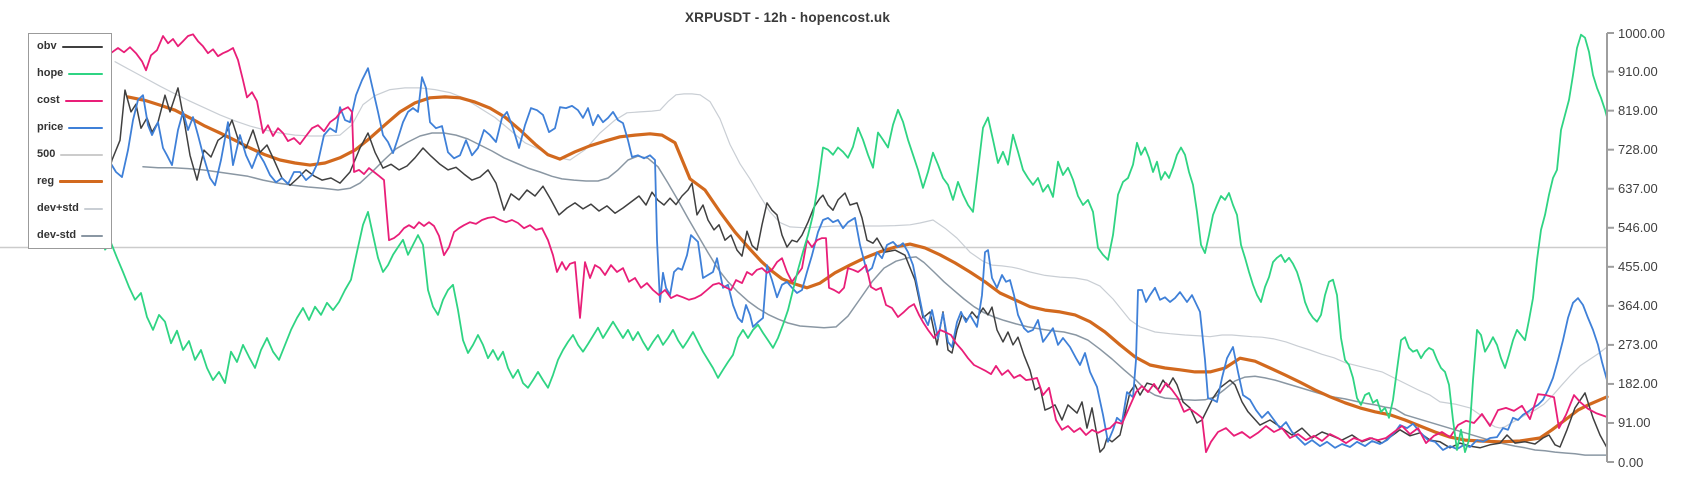  Describe the element at coordinates (46, 181) in the screenshot. I see `legend-label: reg` at that location.